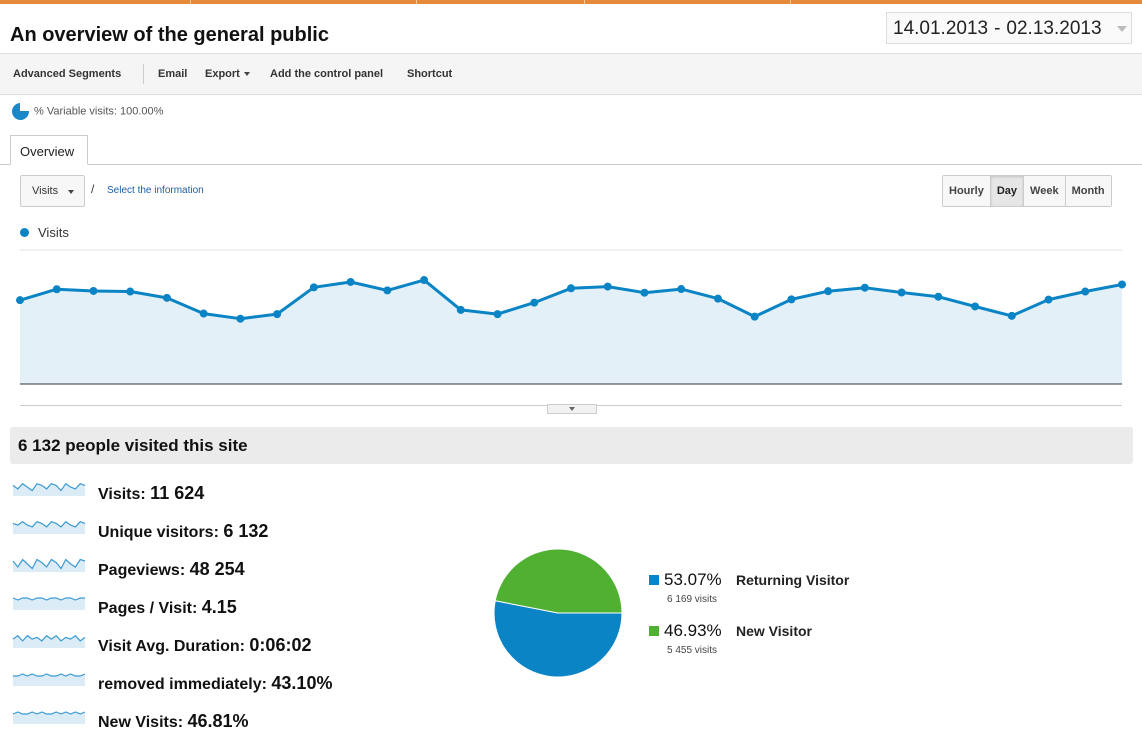 The height and width of the screenshot is (755, 1142). Describe the element at coordinates (219, 607) in the screenshot. I see `metric-value: 4.15` at that location.